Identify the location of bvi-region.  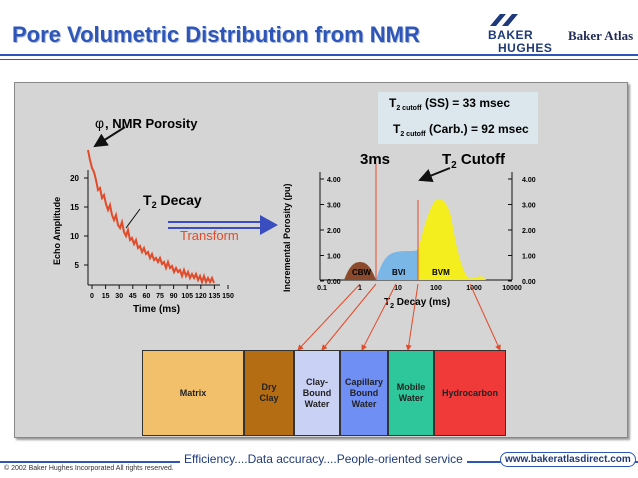
(397, 265).